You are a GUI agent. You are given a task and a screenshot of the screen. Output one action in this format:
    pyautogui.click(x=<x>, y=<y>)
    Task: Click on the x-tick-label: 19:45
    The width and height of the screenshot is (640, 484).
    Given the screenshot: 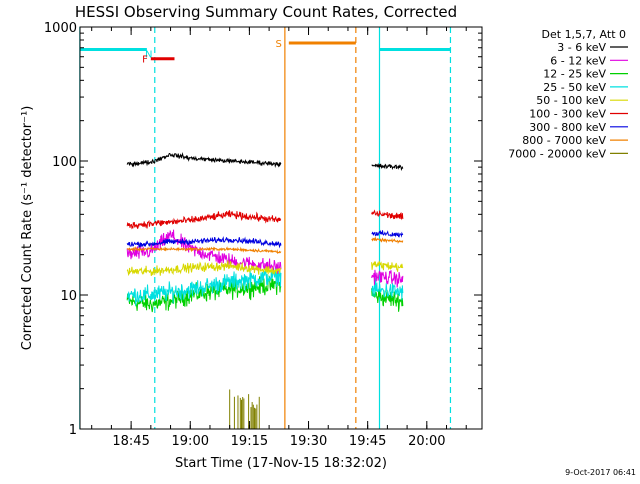 What is the action you would take?
    pyautogui.click(x=367, y=441)
    